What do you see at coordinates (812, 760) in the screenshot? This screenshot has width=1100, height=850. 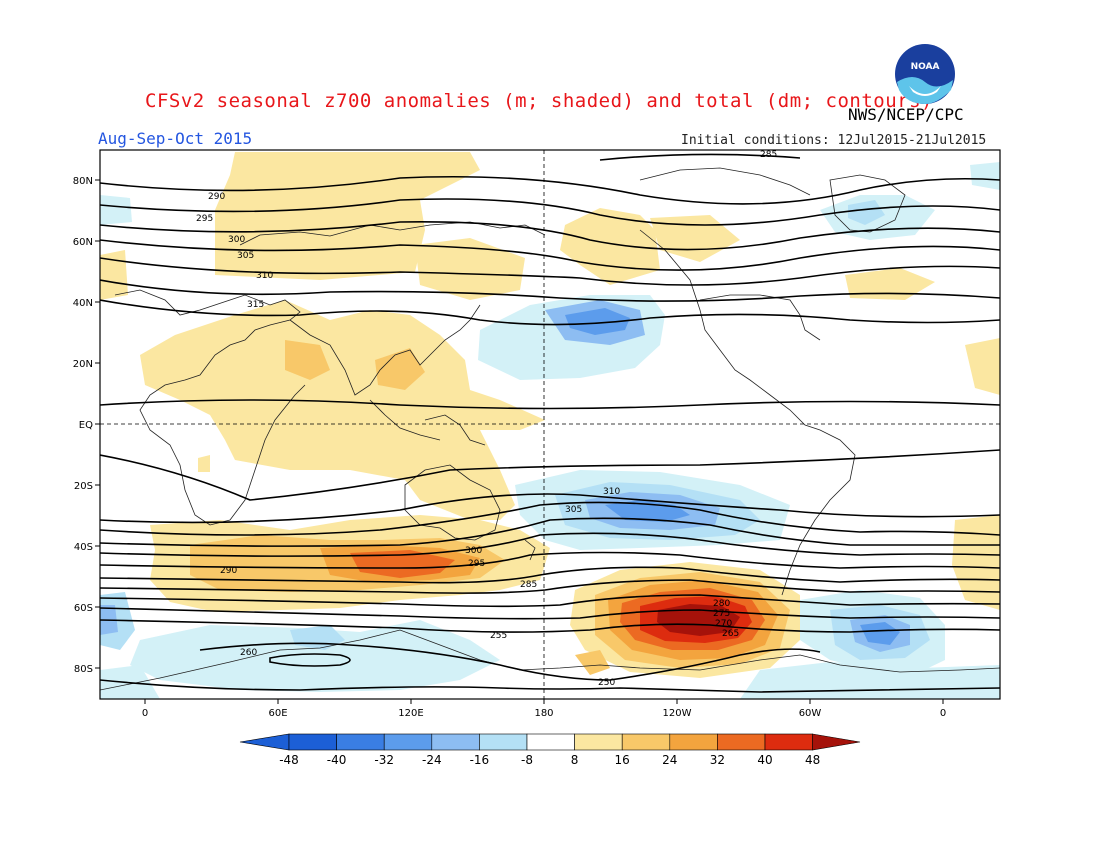 I see `colorbar-label: 48` at bounding box center [812, 760].